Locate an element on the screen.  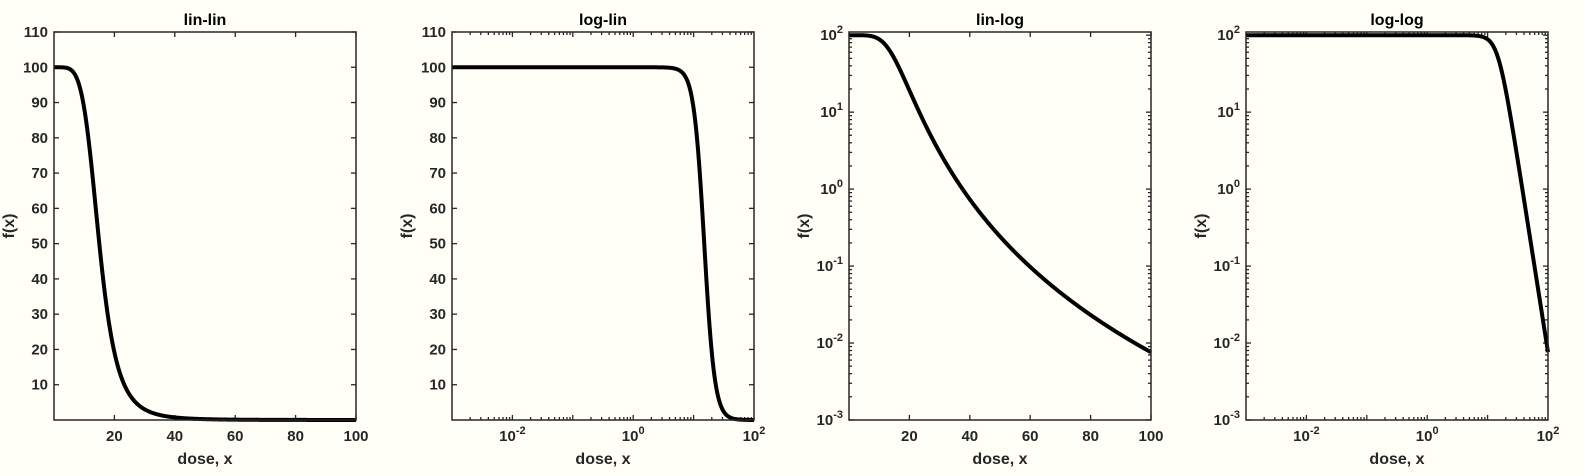
y-tick-label: 20 is located at coordinates (437, 349).